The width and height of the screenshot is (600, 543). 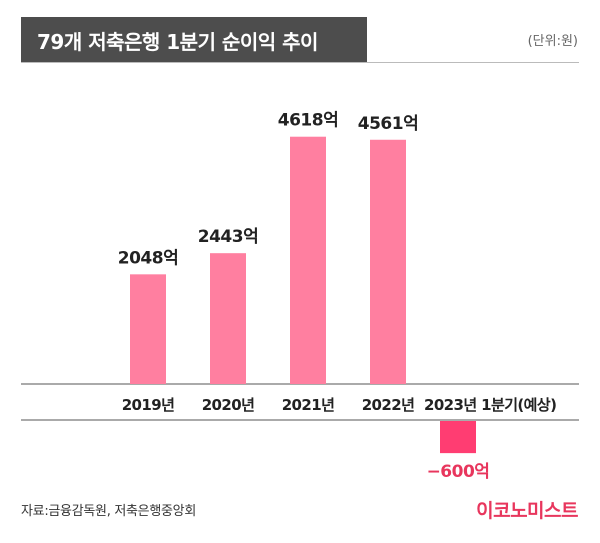 What do you see at coordinates (490, 405) in the screenshot?
I see `category-label-4: 2023년 1분기(예상)` at bounding box center [490, 405].